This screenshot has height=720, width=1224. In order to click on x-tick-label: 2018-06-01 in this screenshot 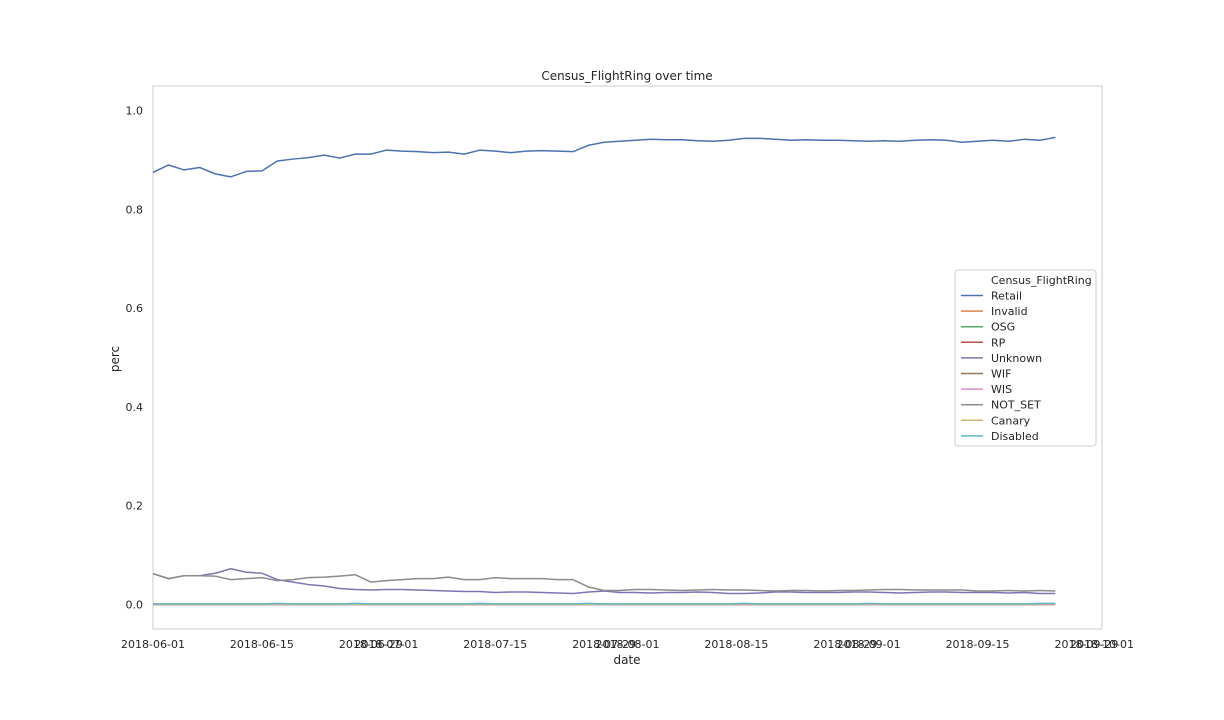, I will do `click(153, 644)`.